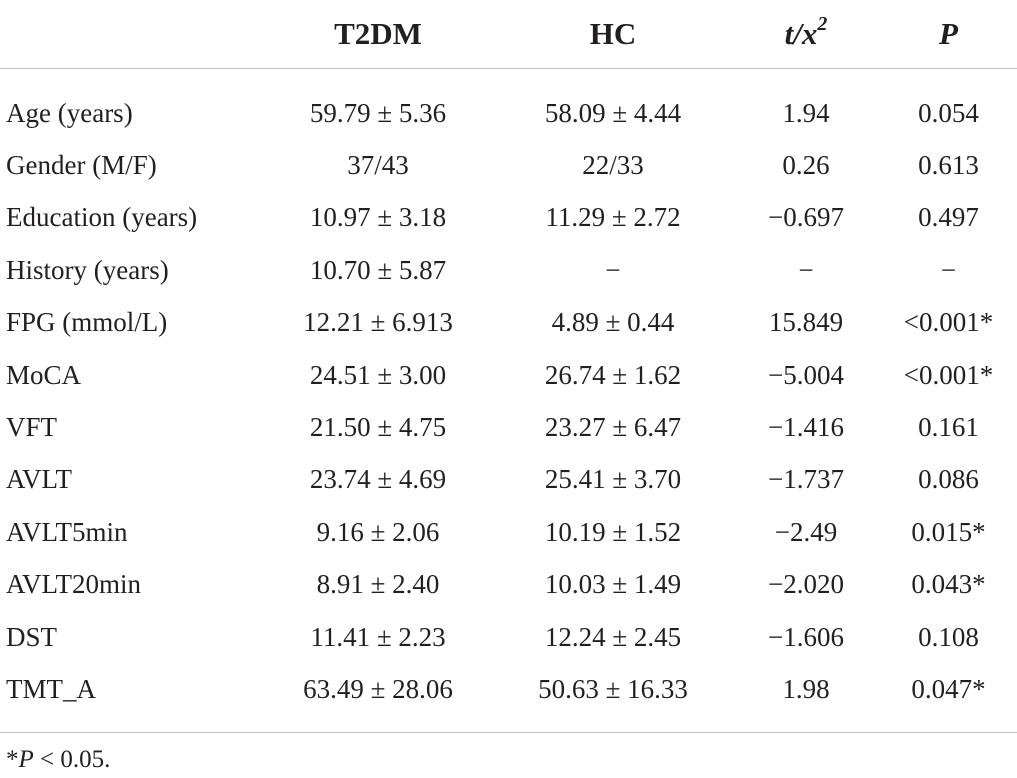 Image resolution: width=1017 pixels, height=778 pixels. What do you see at coordinates (948, 688) in the screenshot?
I see `cell-p-value: 0.047*` at bounding box center [948, 688].